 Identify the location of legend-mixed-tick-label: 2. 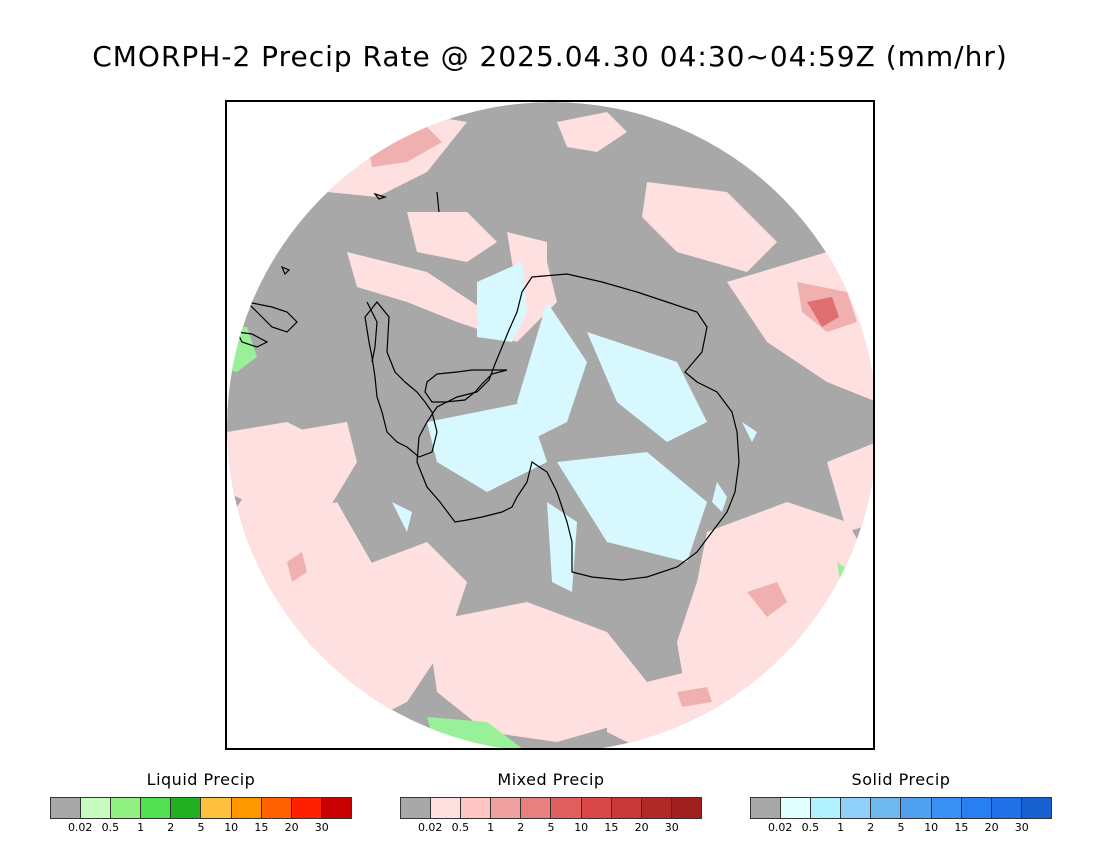
(521, 827).